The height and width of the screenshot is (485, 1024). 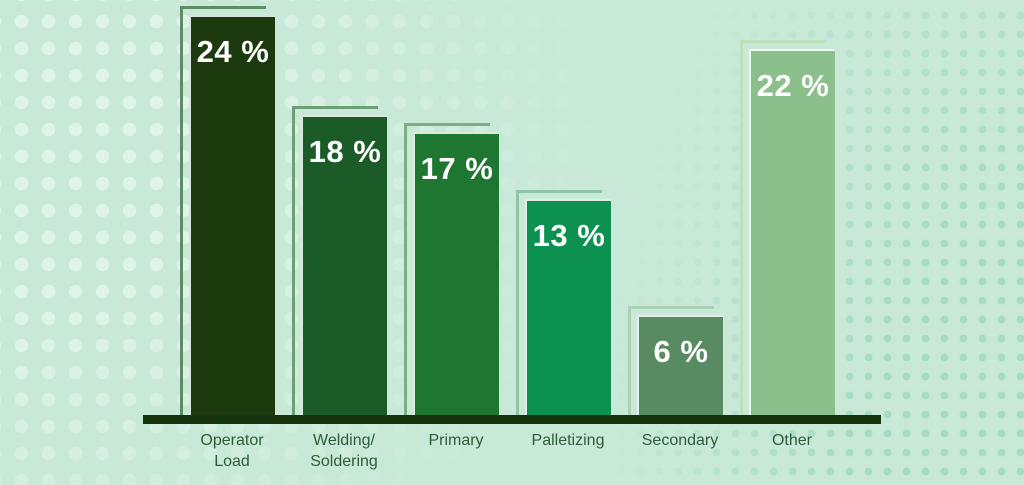 I want to click on bar-group-primary: 17 %, so click(x=451, y=269).